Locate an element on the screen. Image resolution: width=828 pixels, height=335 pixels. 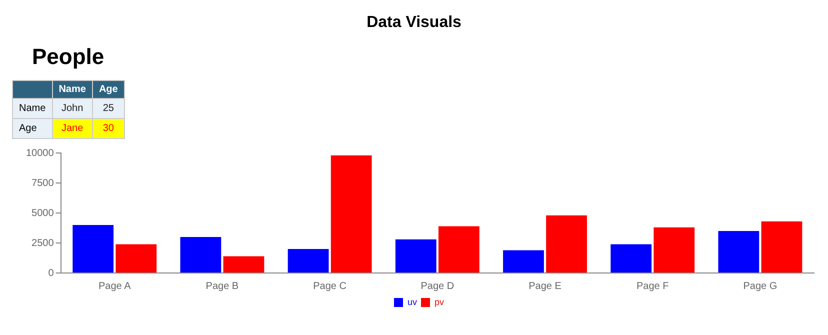
text: 25 is located at coordinates (108, 108).